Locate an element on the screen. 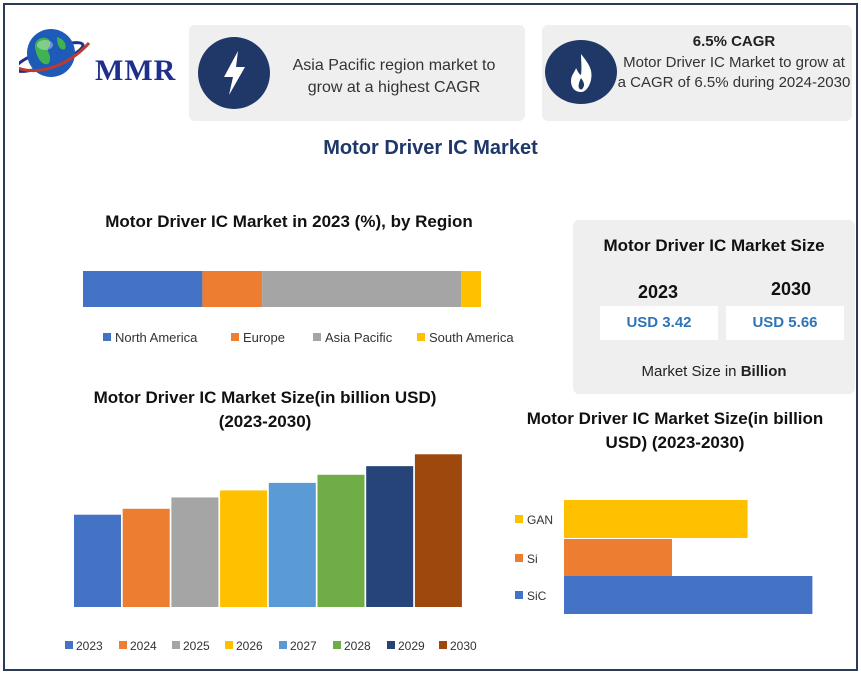 This screenshot has width=861, height=674. material-legend-swatch-sic is located at coordinates (519, 595).